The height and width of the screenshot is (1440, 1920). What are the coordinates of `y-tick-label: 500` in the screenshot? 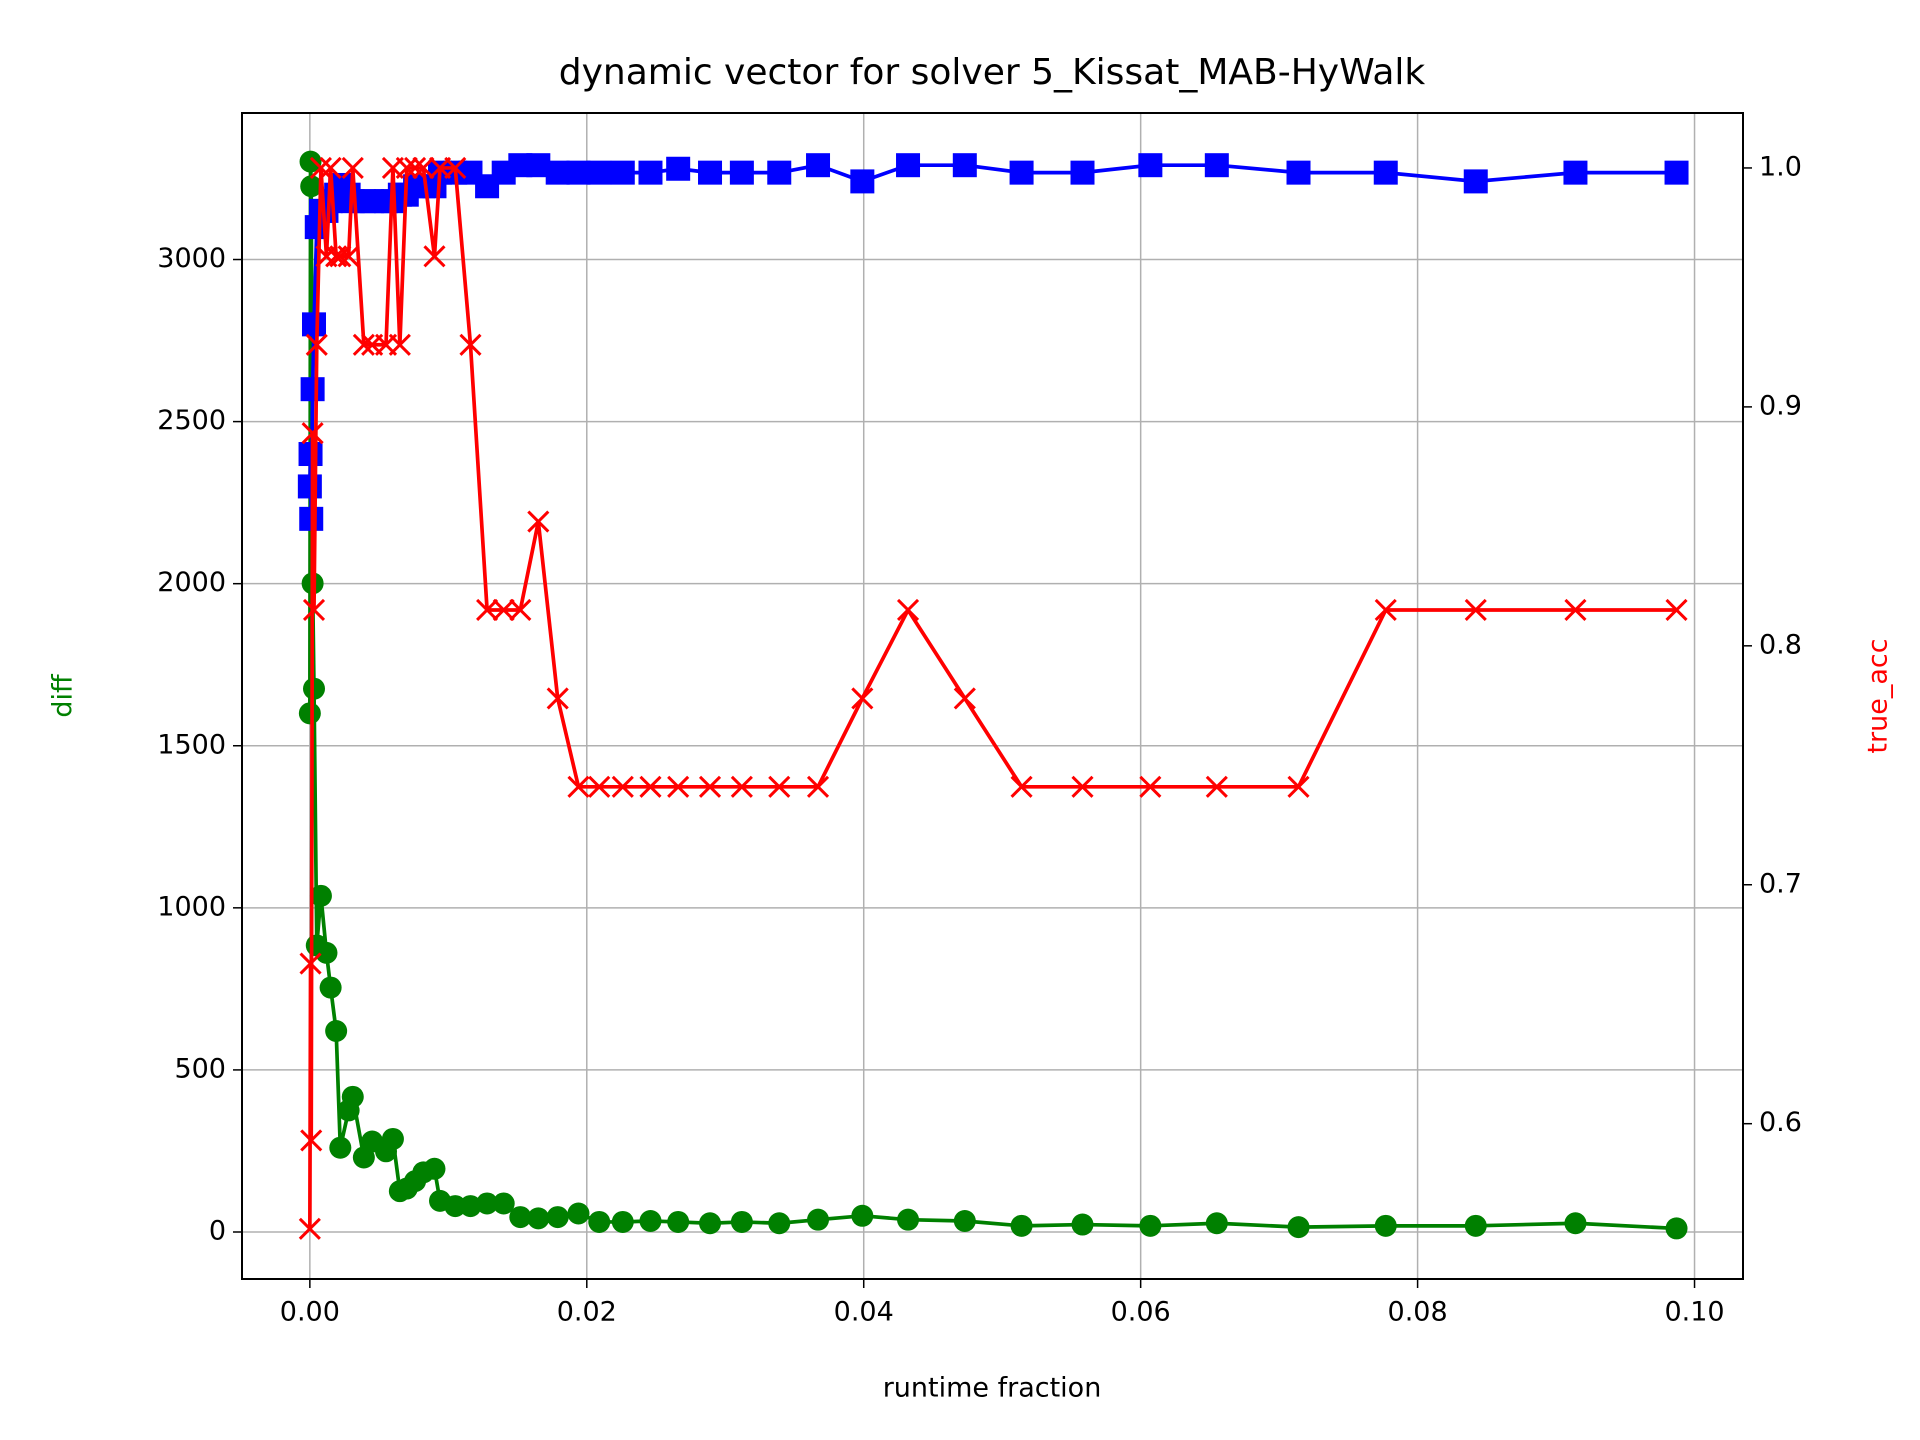 It's located at (200, 1068).